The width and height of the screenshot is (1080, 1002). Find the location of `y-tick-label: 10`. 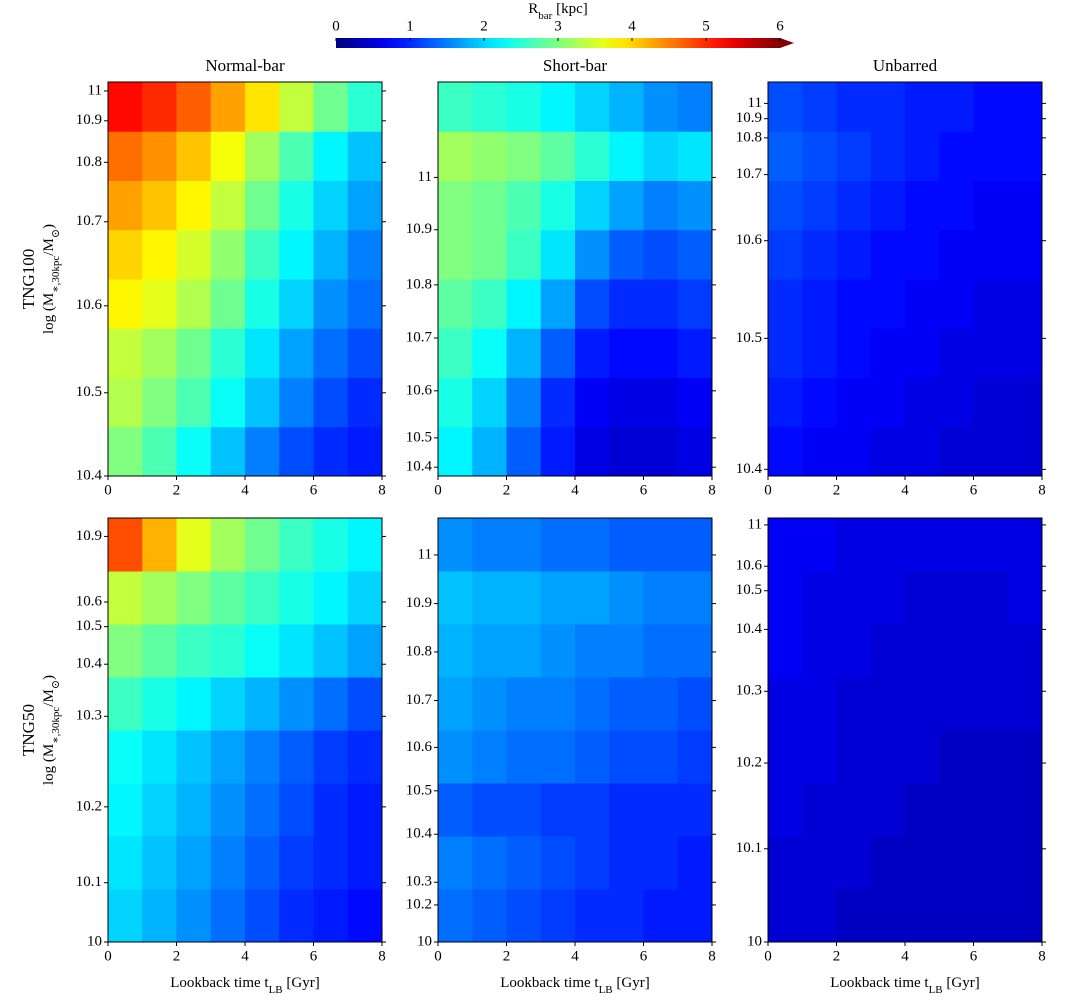

y-tick-label: 10 is located at coordinates (424, 941).